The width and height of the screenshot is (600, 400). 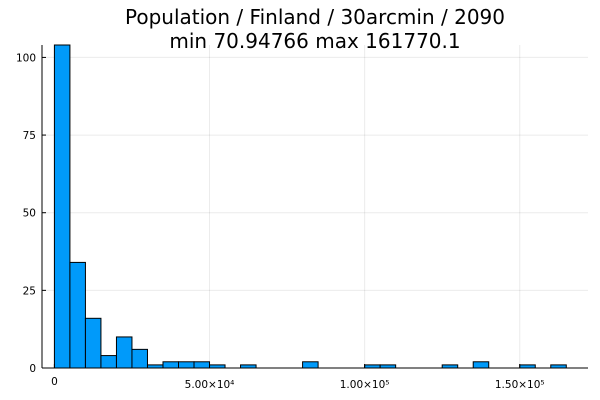 What do you see at coordinates (520, 385) in the screenshot?
I see `x-tick-label-3: 1.50×10⁵` at bounding box center [520, 385].